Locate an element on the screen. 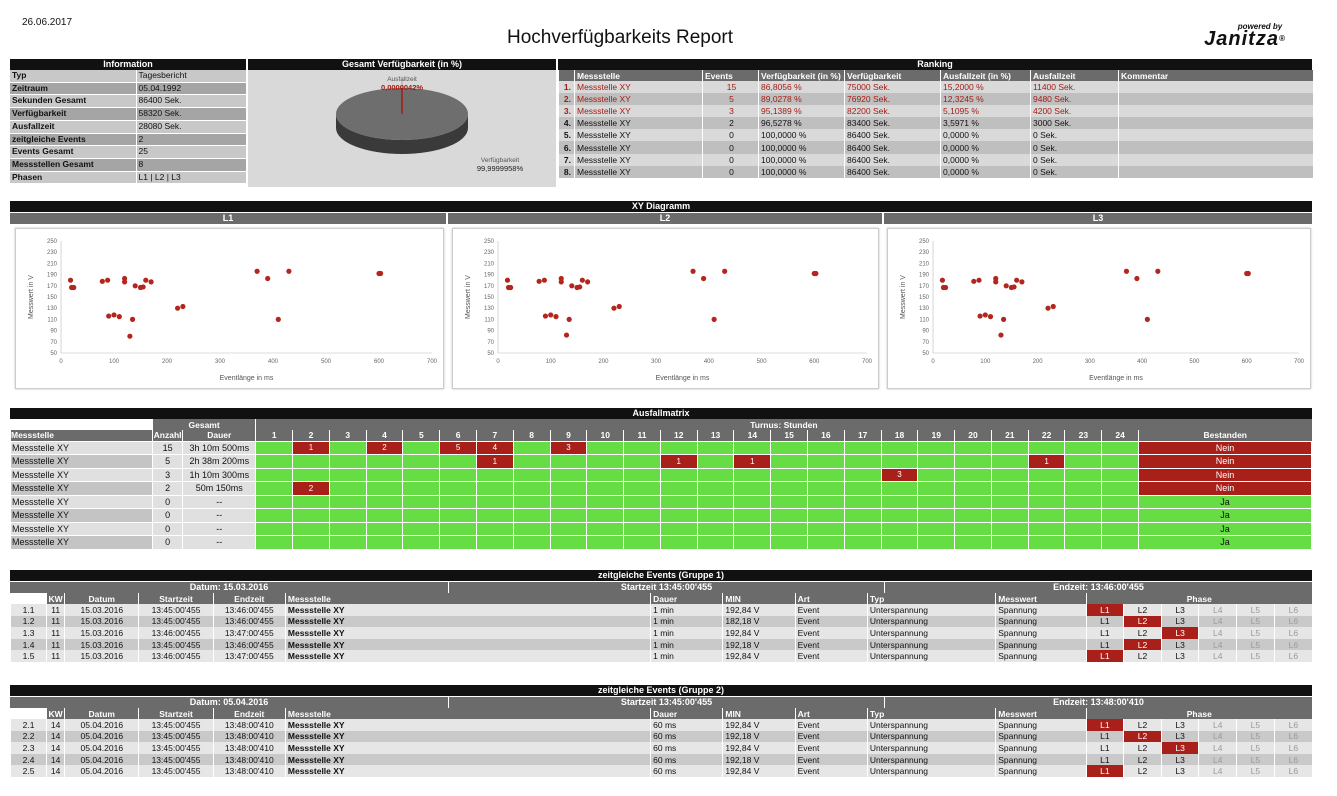  row-type: Unterspannung is located at coordinates (931, 736).